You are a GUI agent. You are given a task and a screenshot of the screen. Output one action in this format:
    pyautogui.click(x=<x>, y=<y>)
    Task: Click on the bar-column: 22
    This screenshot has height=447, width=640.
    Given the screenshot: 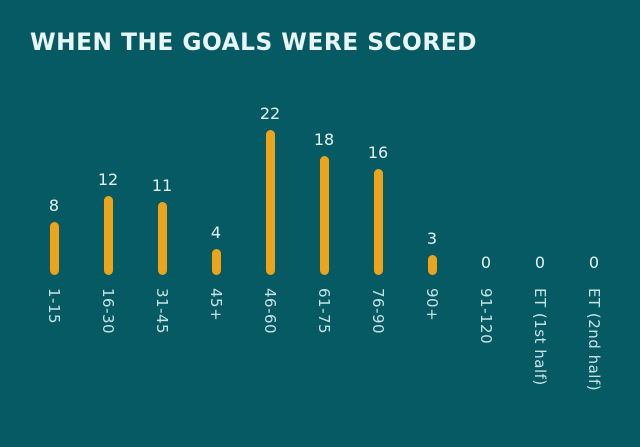 What is the action you would take?
    pyautogui.click(x=270, y=189)
    